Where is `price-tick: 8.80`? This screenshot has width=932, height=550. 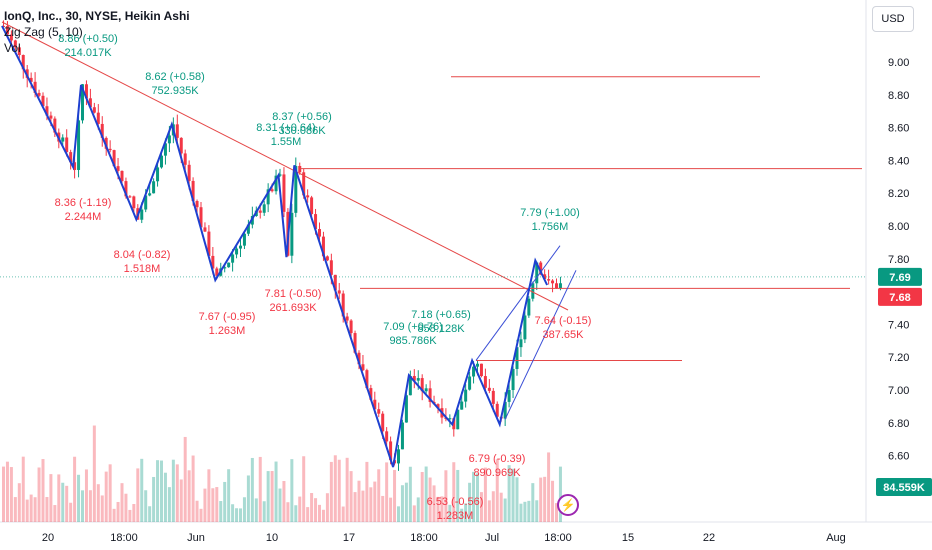
price-tick: 8.80 is located at coordinates (898, 96).